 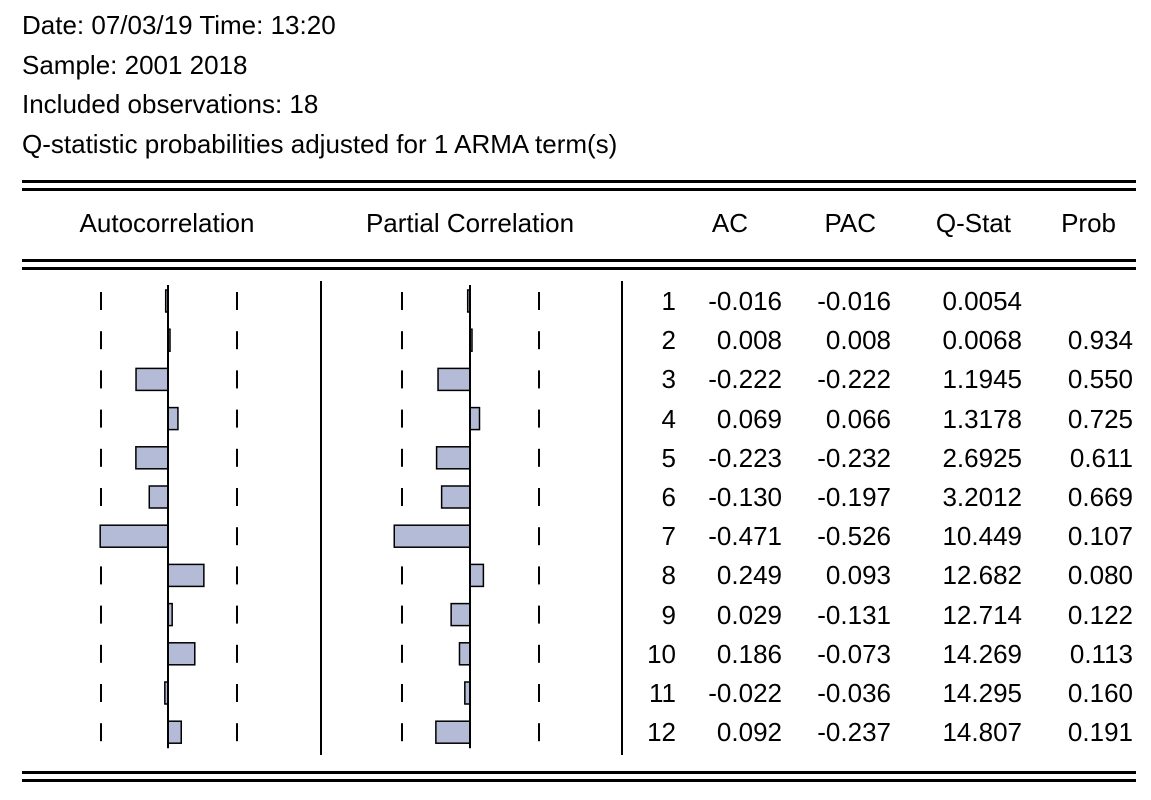 I want to click on pac-cell: -0.131, so click(x=854, y=614).